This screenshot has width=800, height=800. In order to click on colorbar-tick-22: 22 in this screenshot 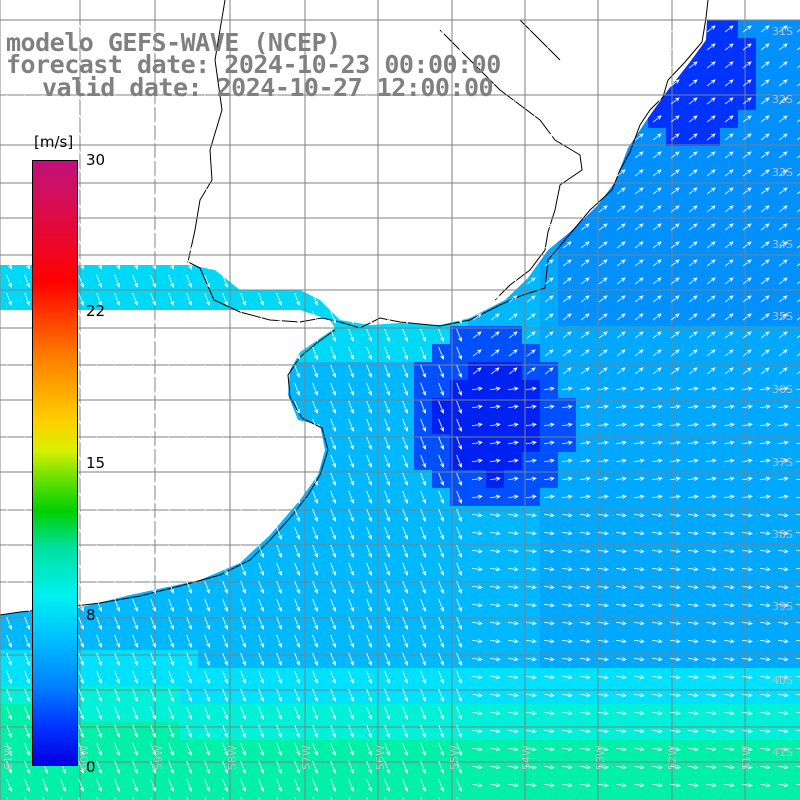, I will do `click(96, 311)`.